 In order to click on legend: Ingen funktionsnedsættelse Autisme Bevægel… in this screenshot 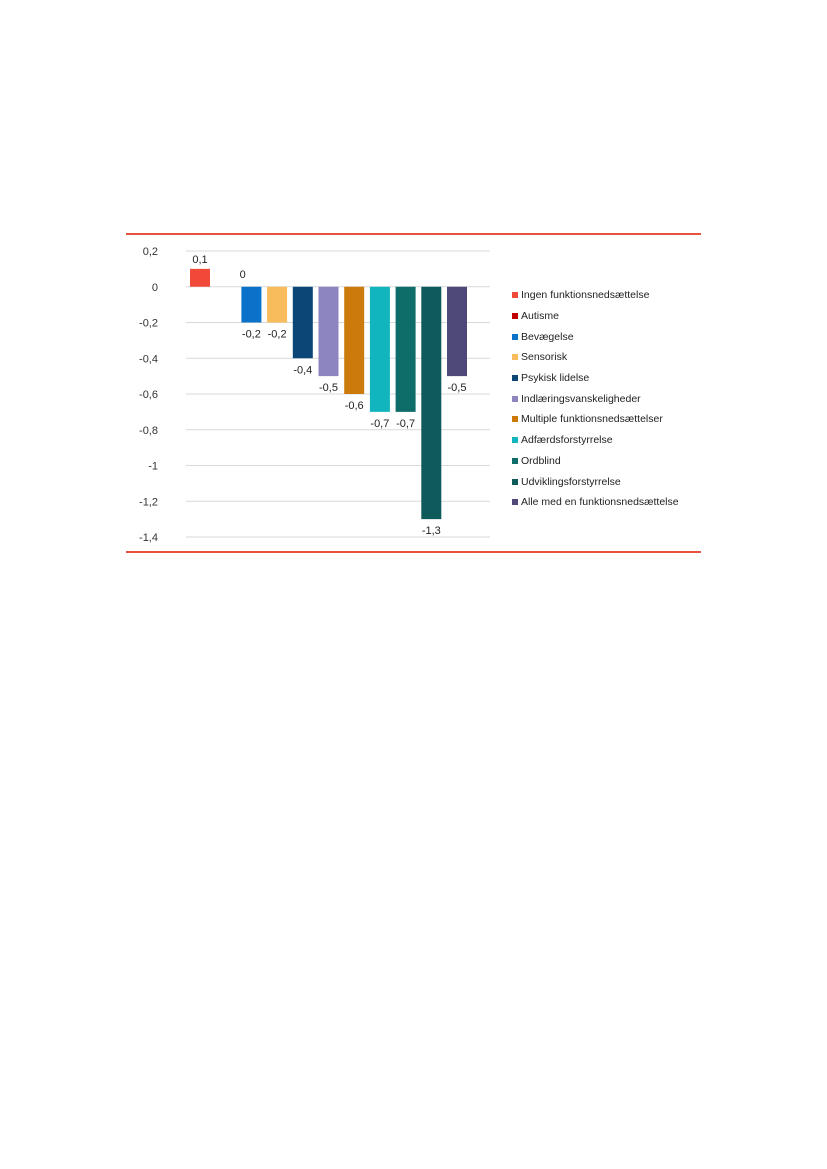, I will do `click(607, 399)`.